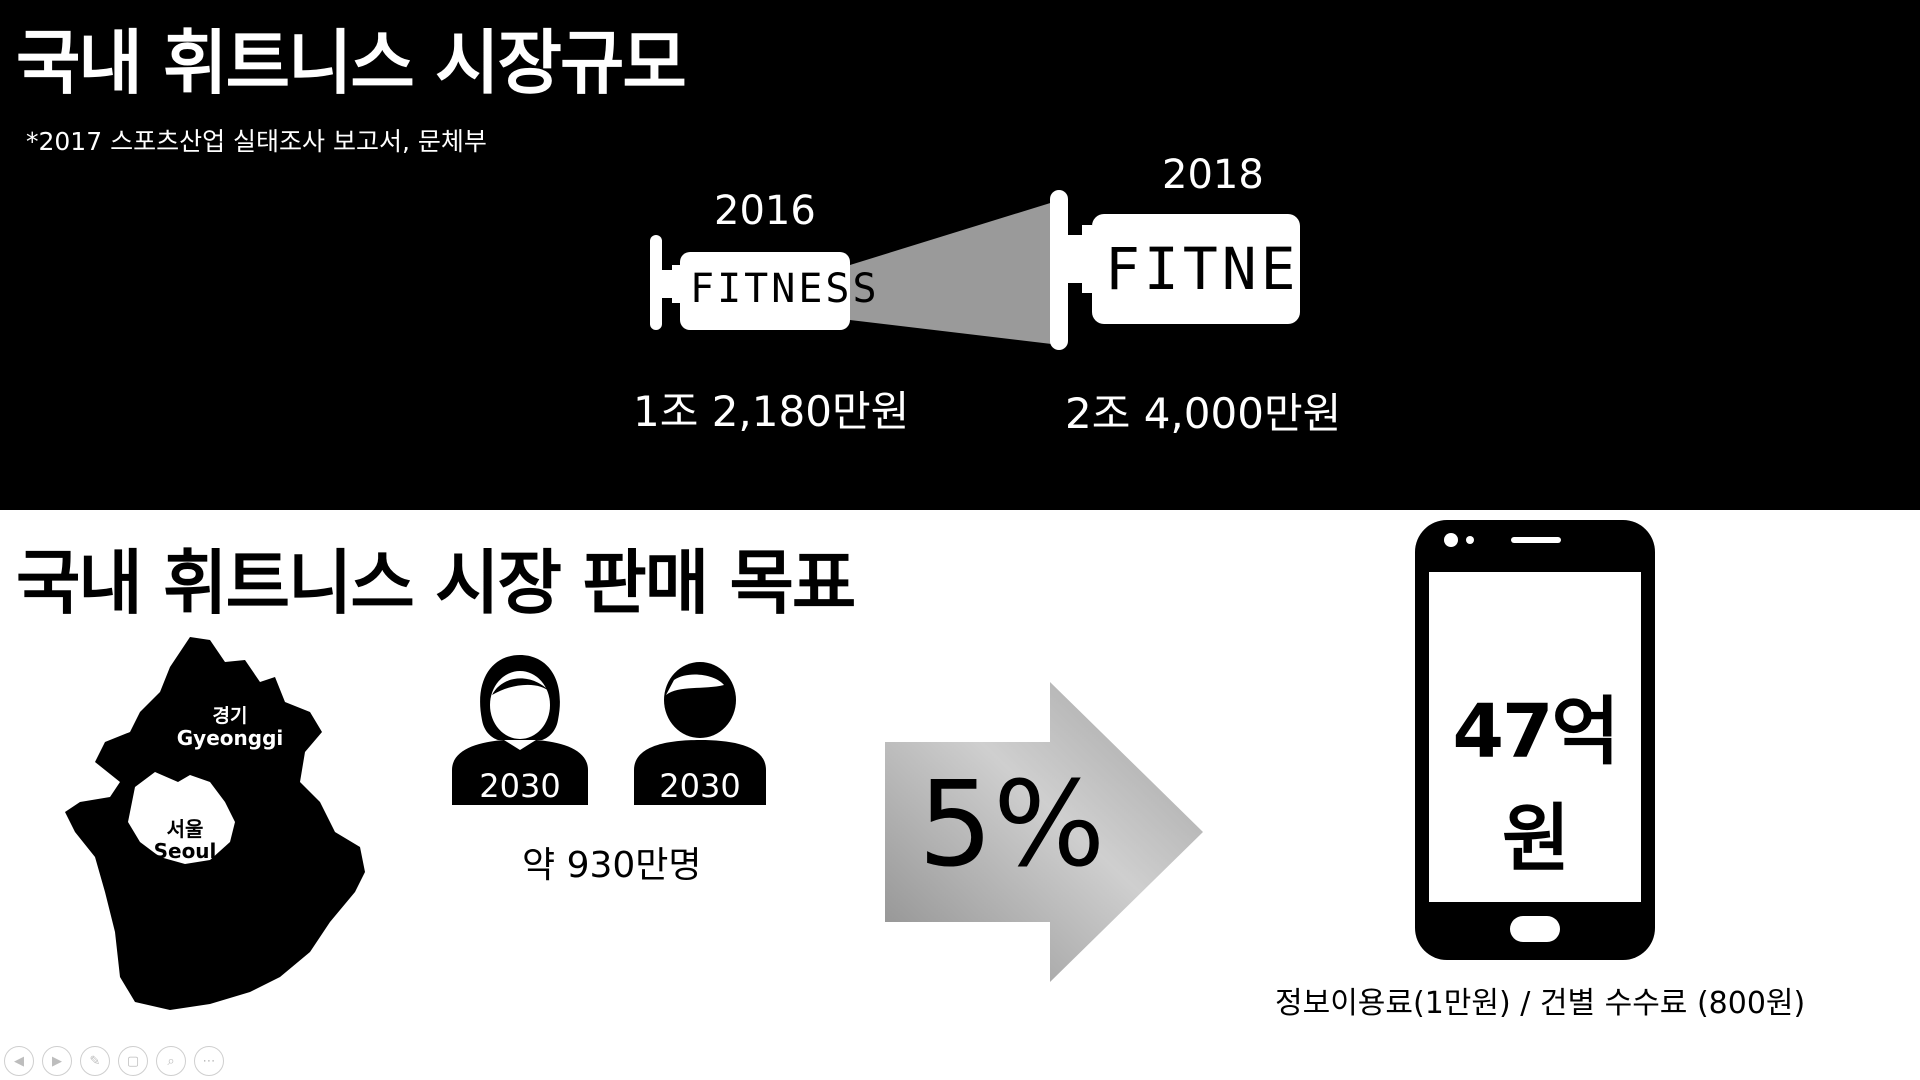 This screenshot has width=1920, height=1080. I want to click on prev-slide-button: ◀, so click(19, 1061).